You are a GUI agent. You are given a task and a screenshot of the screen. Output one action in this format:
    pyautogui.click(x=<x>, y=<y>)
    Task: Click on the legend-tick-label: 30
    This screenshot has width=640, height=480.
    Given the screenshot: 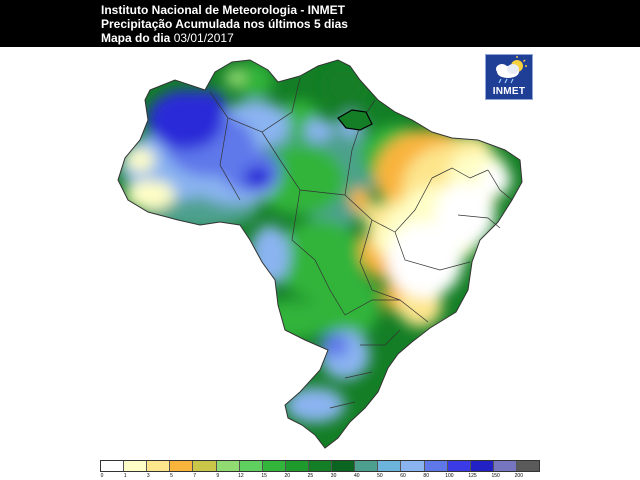 What is the action you would take?
    pyautogui.click(x=333, y=476)
    